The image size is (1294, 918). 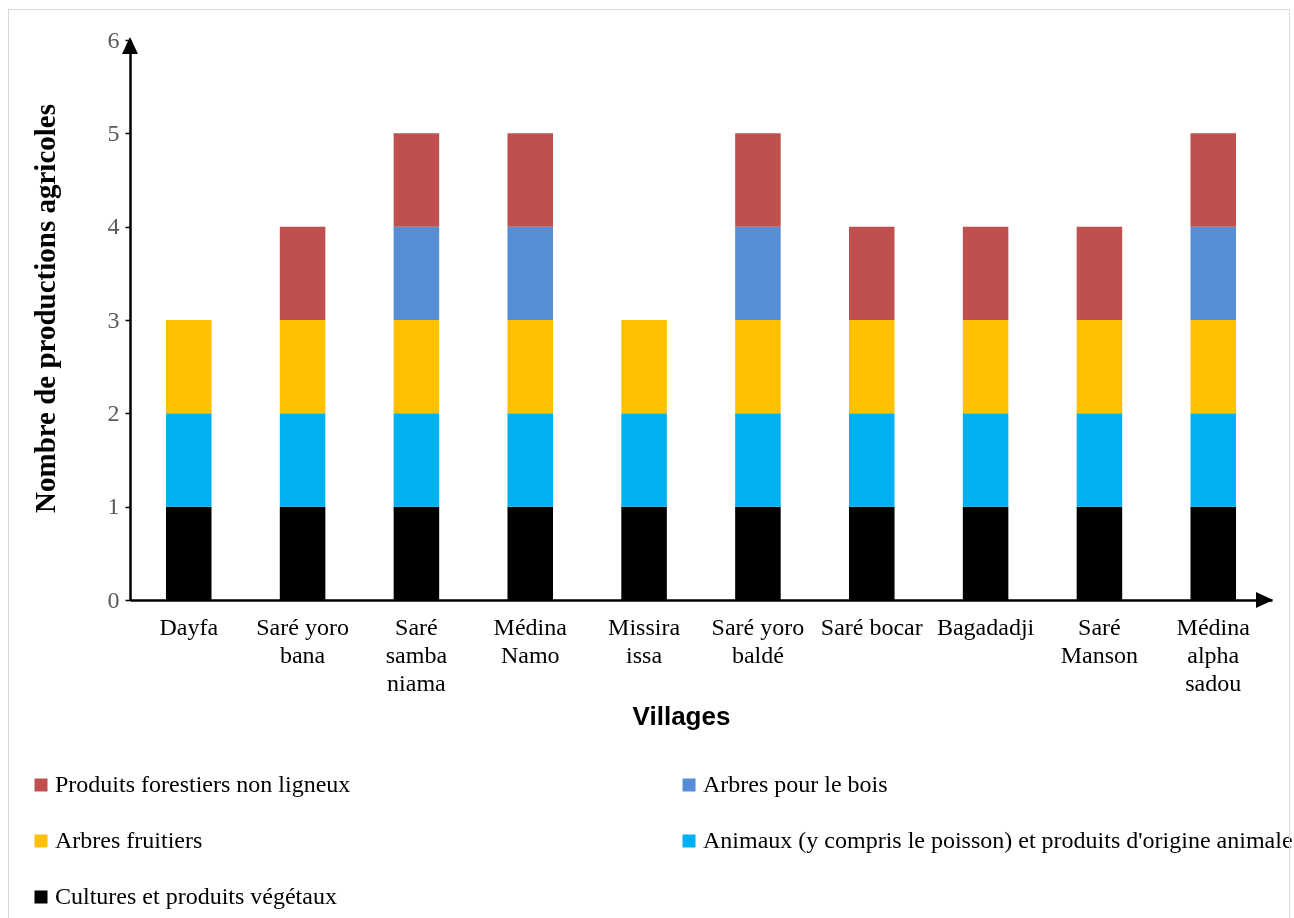 What do you see at coordinates (113, 132) in the screenshot?
I see `y-tick-label: 5` at bounding box center [113, 132].